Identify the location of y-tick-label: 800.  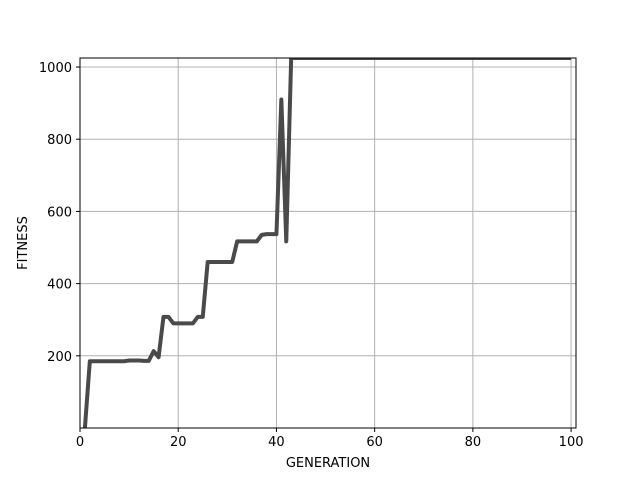
(59, 140).